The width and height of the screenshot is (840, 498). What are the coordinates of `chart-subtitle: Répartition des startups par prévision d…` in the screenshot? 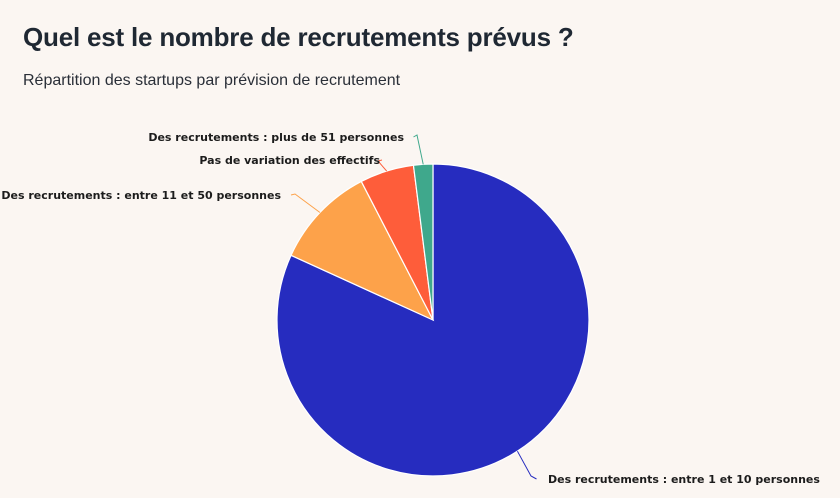 It's located at (212, 80).